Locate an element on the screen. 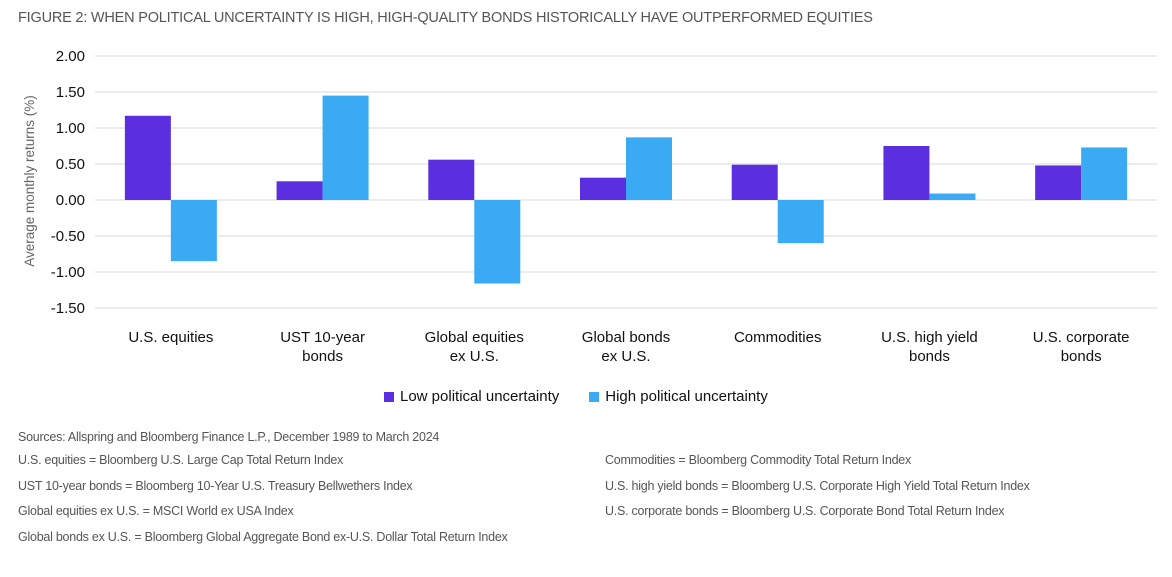 Image resolution: width=1172 pixels, height=577 pixels. legend-item-low: Low political uncertainty is located at coordinates (471, 396).